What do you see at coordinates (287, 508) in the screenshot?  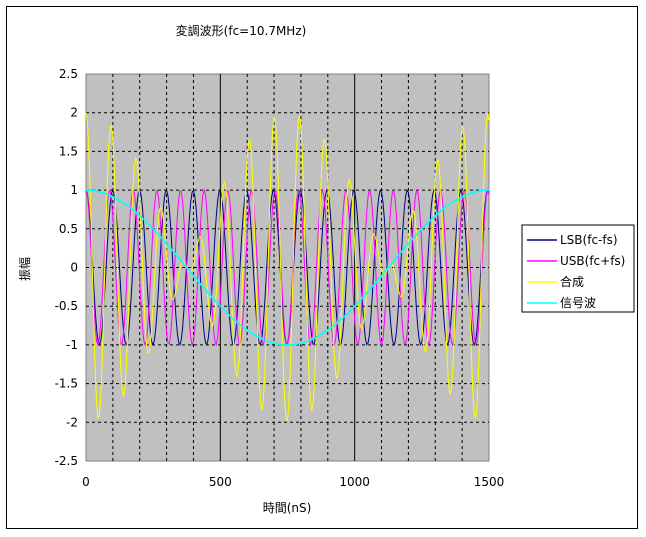 I see `x-axis-title: 時間(nS)` at bounding box center [287, 508].